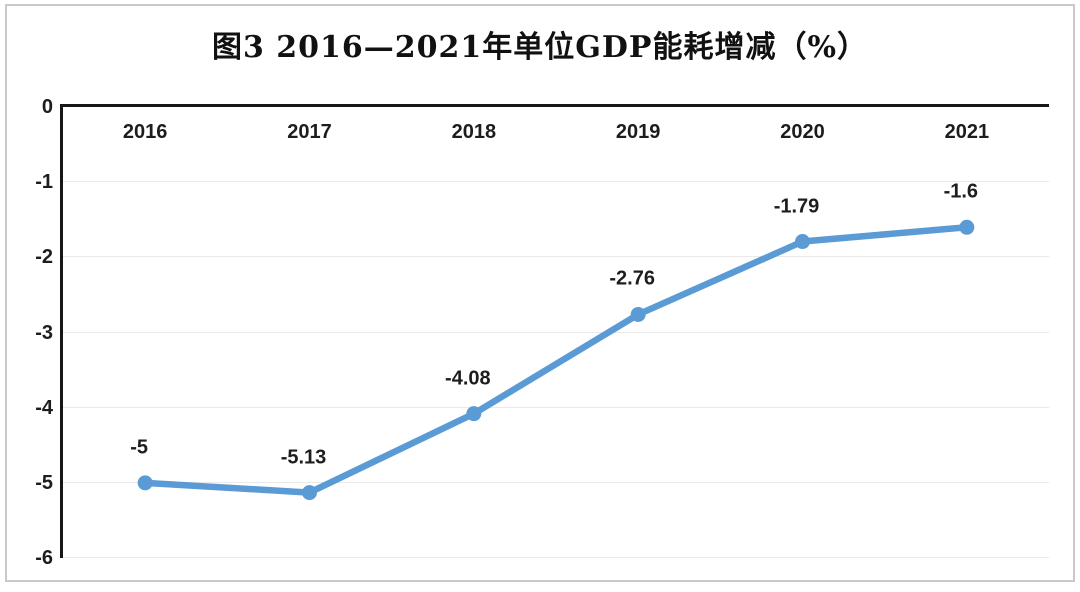 The width and height of the screenshot is (1080, 592). I want to click on data-point-label: -1.79, so click(796, 206).